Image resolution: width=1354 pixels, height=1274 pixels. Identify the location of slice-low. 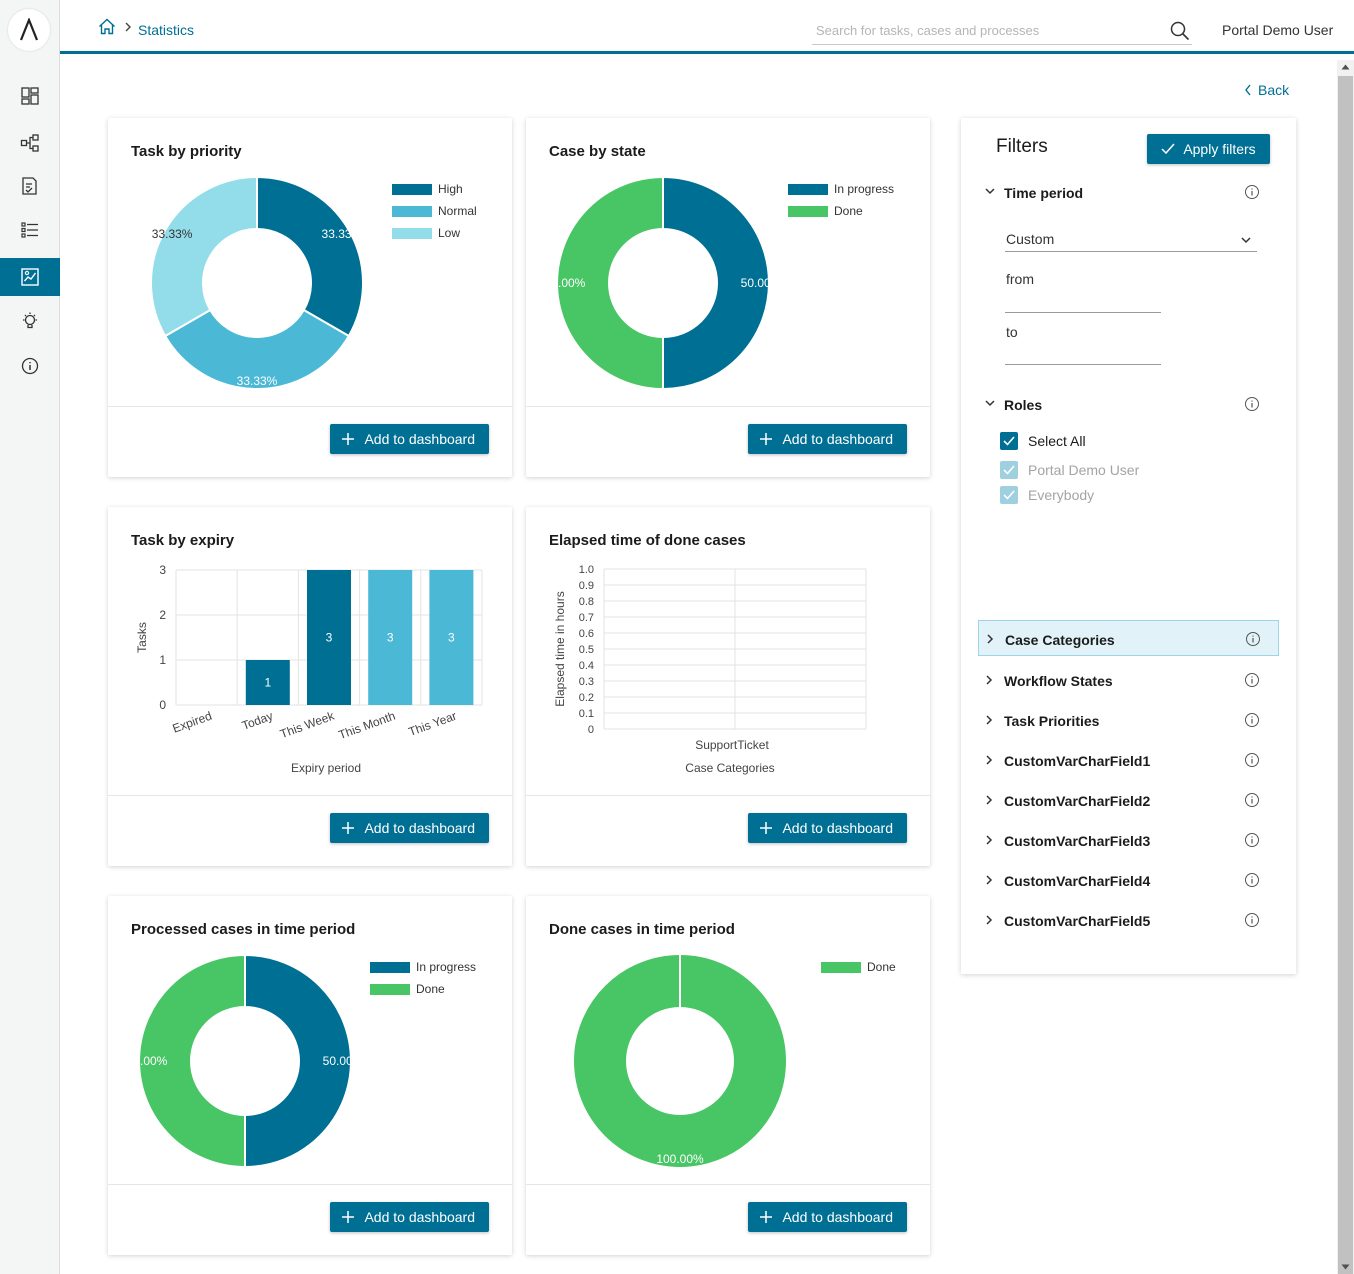
(204, 256).